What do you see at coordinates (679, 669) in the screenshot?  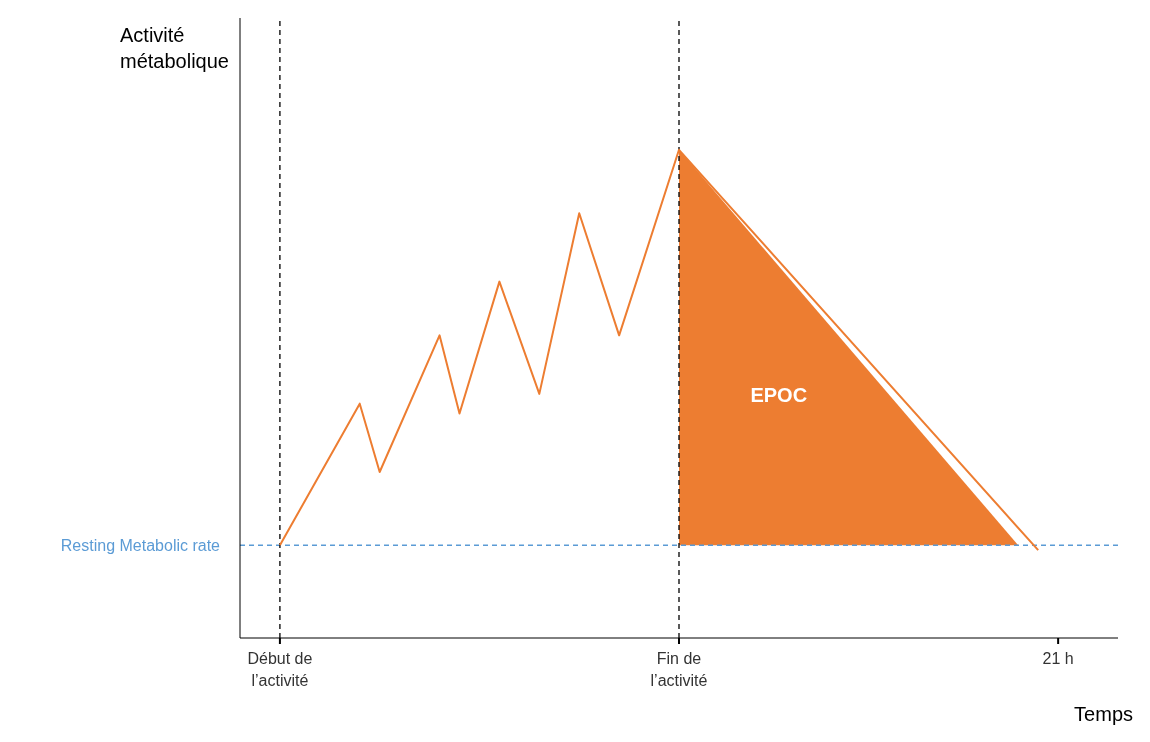 I see `x-tick-label: Fin de l’activité` at bounding box center [679, 669].